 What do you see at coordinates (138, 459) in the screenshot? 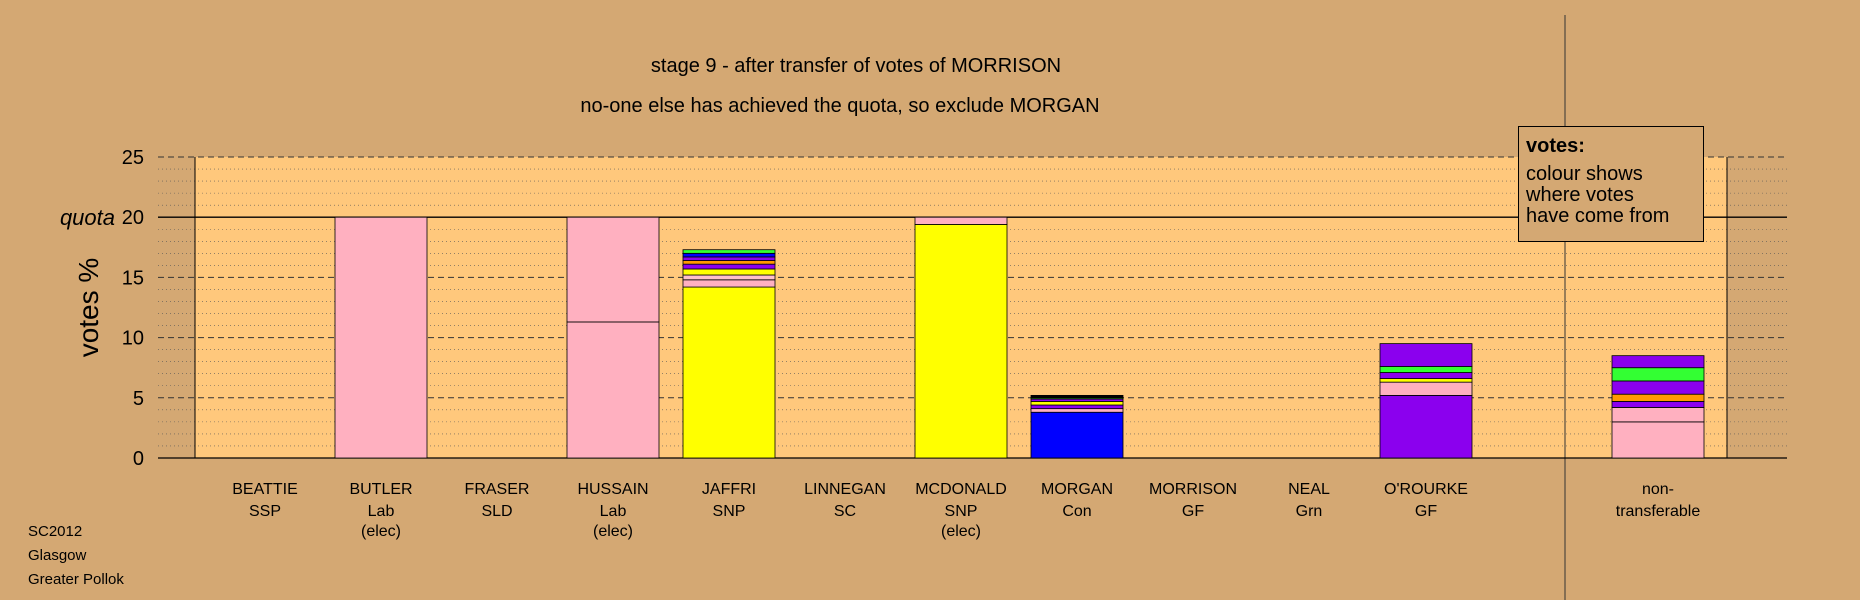
I see `y-tick-label: 0` at bounding box center [138, 459].